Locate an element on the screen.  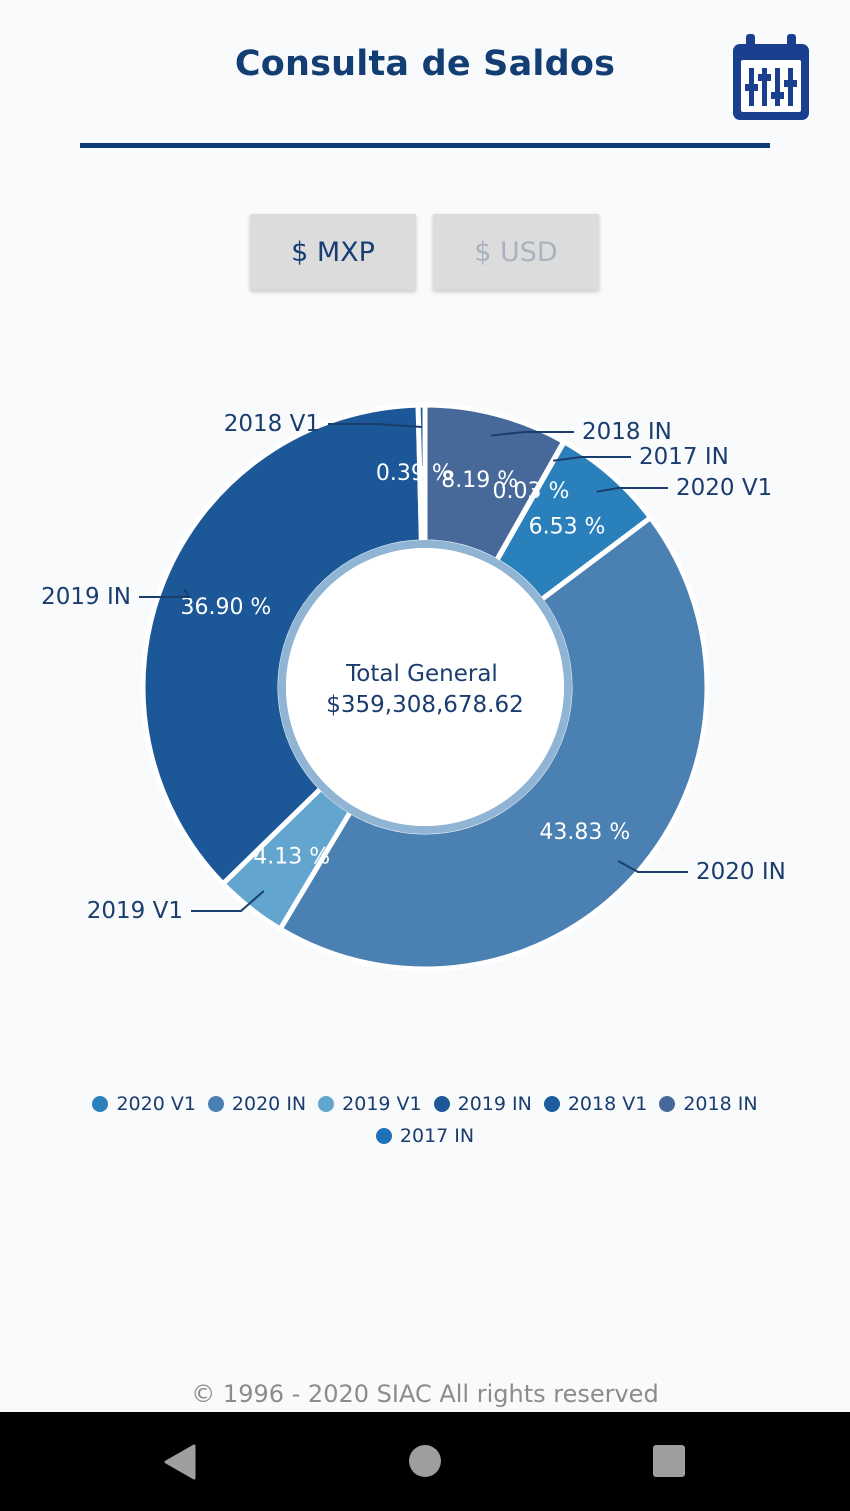
legend-label: 2020 IN is located at coordinates (269, 1104).